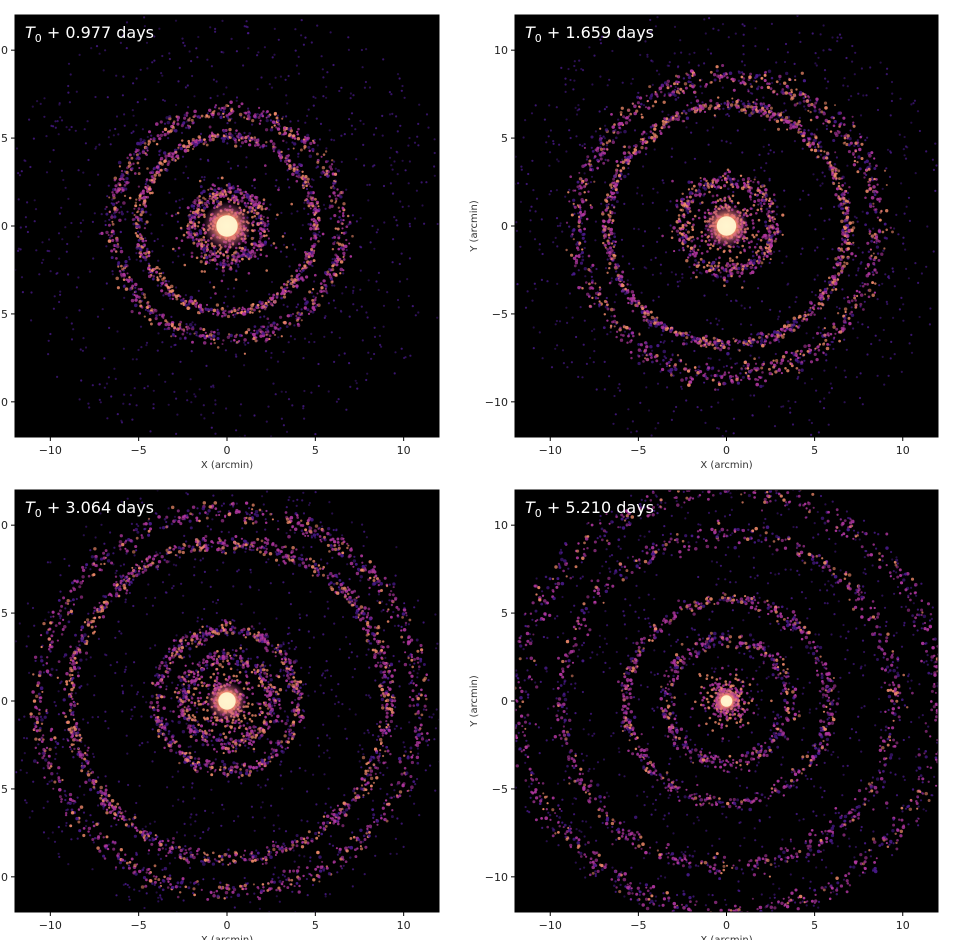 Image resolution: width=953 pixels, height=940 pixels. What do you see at coordinates (89, 509) in the screenshot?
I see `panel-title: T0 + 3.064 days` at bounding box center [89, 509].